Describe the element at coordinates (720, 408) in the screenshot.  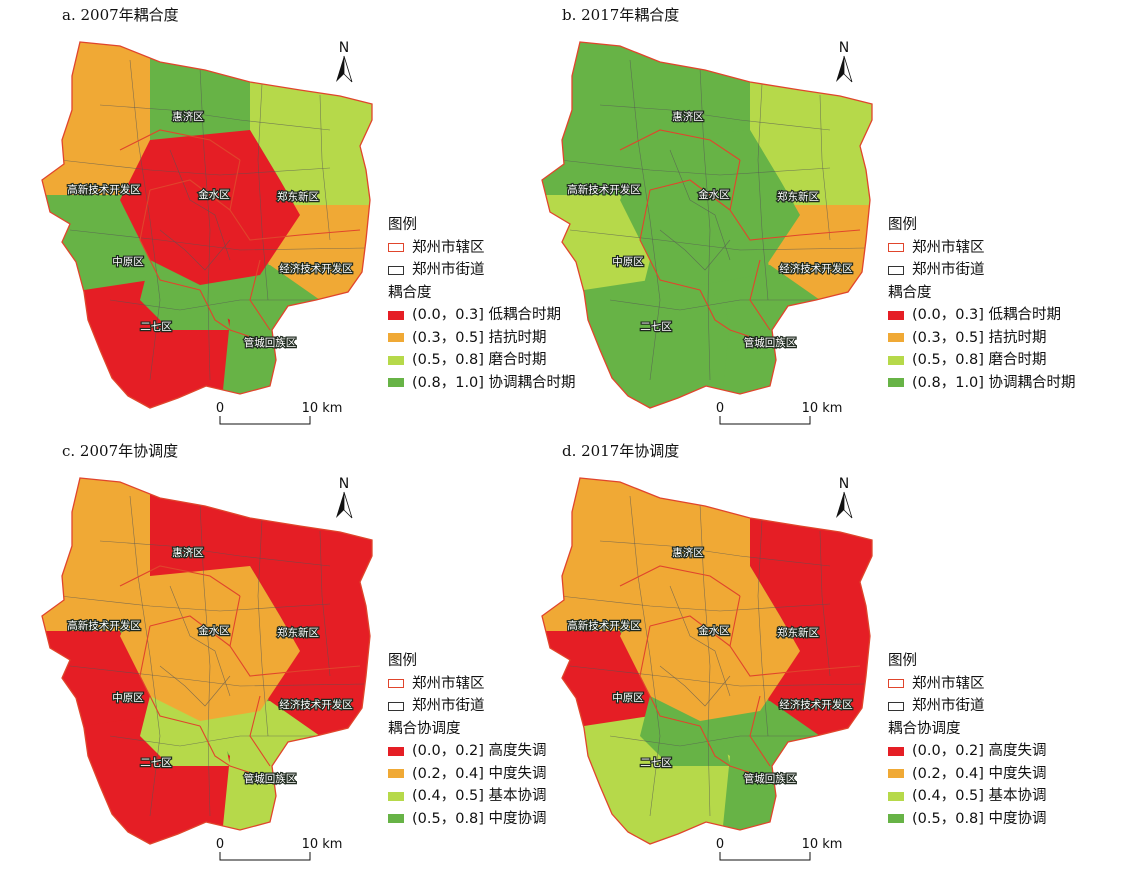
I see `scale-start-label: 0` at that location.